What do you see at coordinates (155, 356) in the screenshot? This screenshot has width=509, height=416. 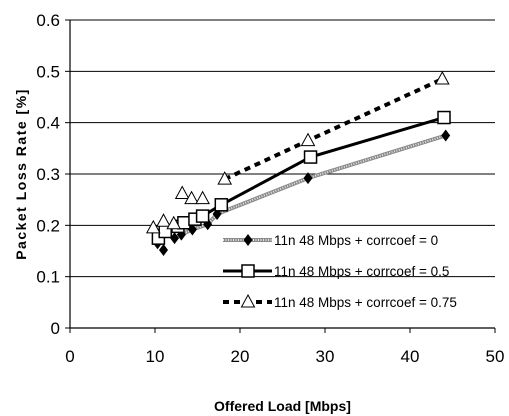 I see `x-tick-label: 10` at bounding box center [155, 356].